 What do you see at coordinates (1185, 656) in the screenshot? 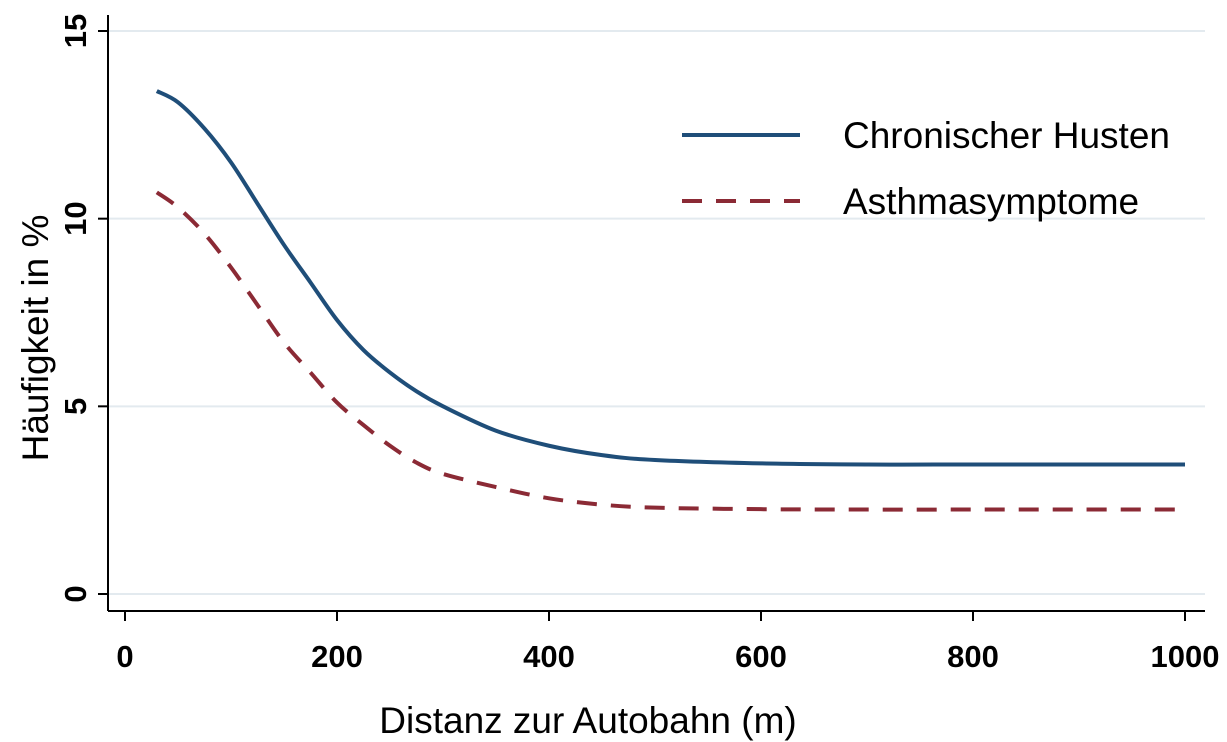
I see `x-tick-label: 1000` at bounding box center [1185, 656].